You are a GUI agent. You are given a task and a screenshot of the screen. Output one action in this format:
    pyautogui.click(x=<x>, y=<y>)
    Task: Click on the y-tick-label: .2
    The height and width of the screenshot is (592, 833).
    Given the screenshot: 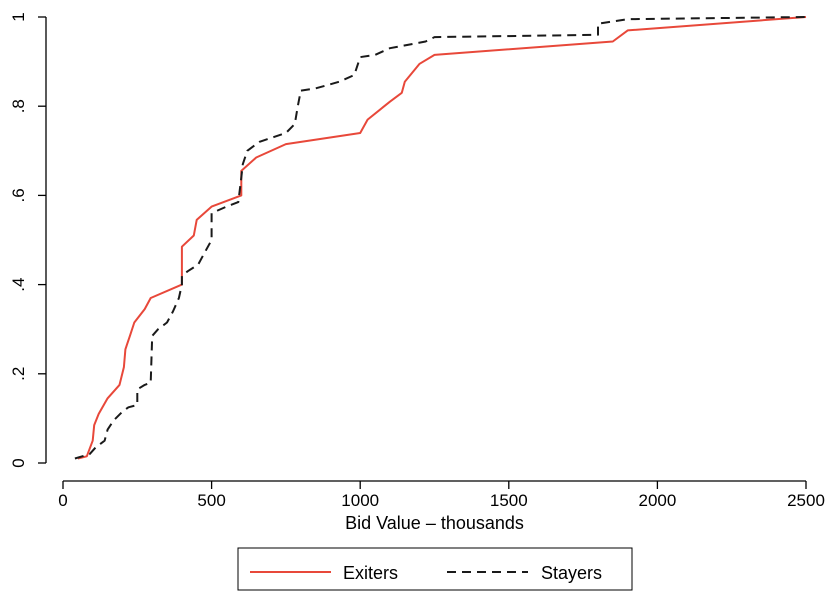 What is the action you would take?
    pyautogui.click(x=18, y=374)
    